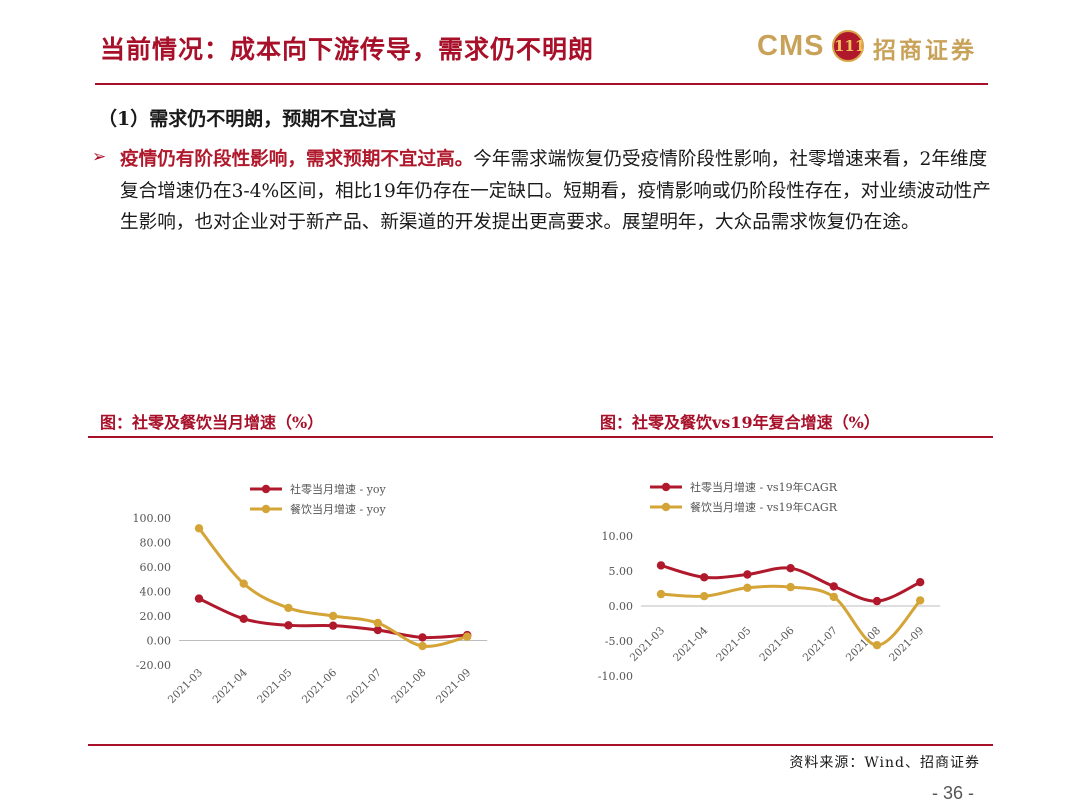 The width and height of the screenshot is (1080, 810). Describe the element at coordinates (764, 487) in the screenshot. I see `legend-label-1: 社零当月增速 - vs19年CAGR` at that location.